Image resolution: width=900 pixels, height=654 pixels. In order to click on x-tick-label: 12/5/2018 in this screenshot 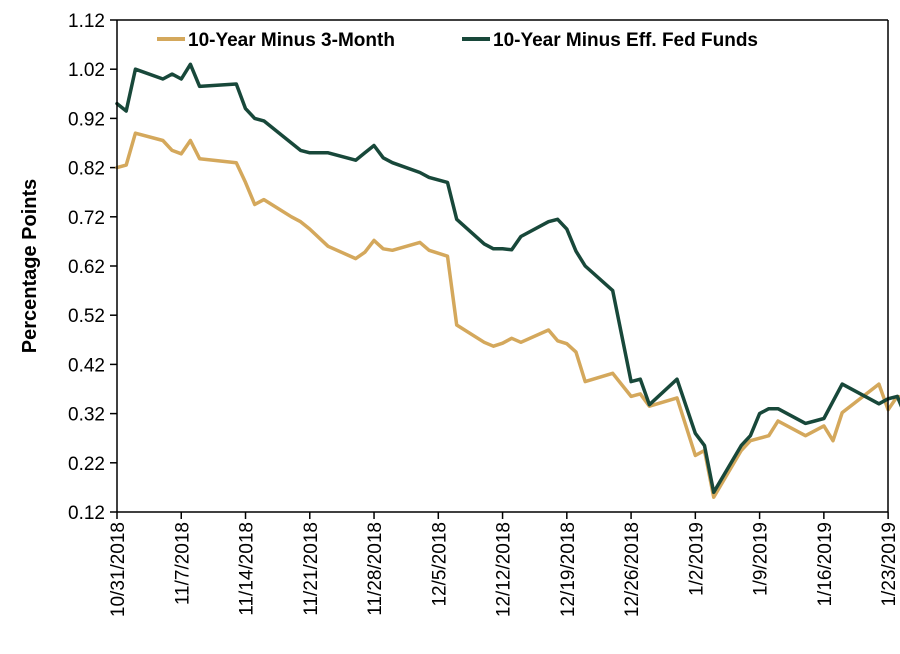, I will do `click(439, 564)`.